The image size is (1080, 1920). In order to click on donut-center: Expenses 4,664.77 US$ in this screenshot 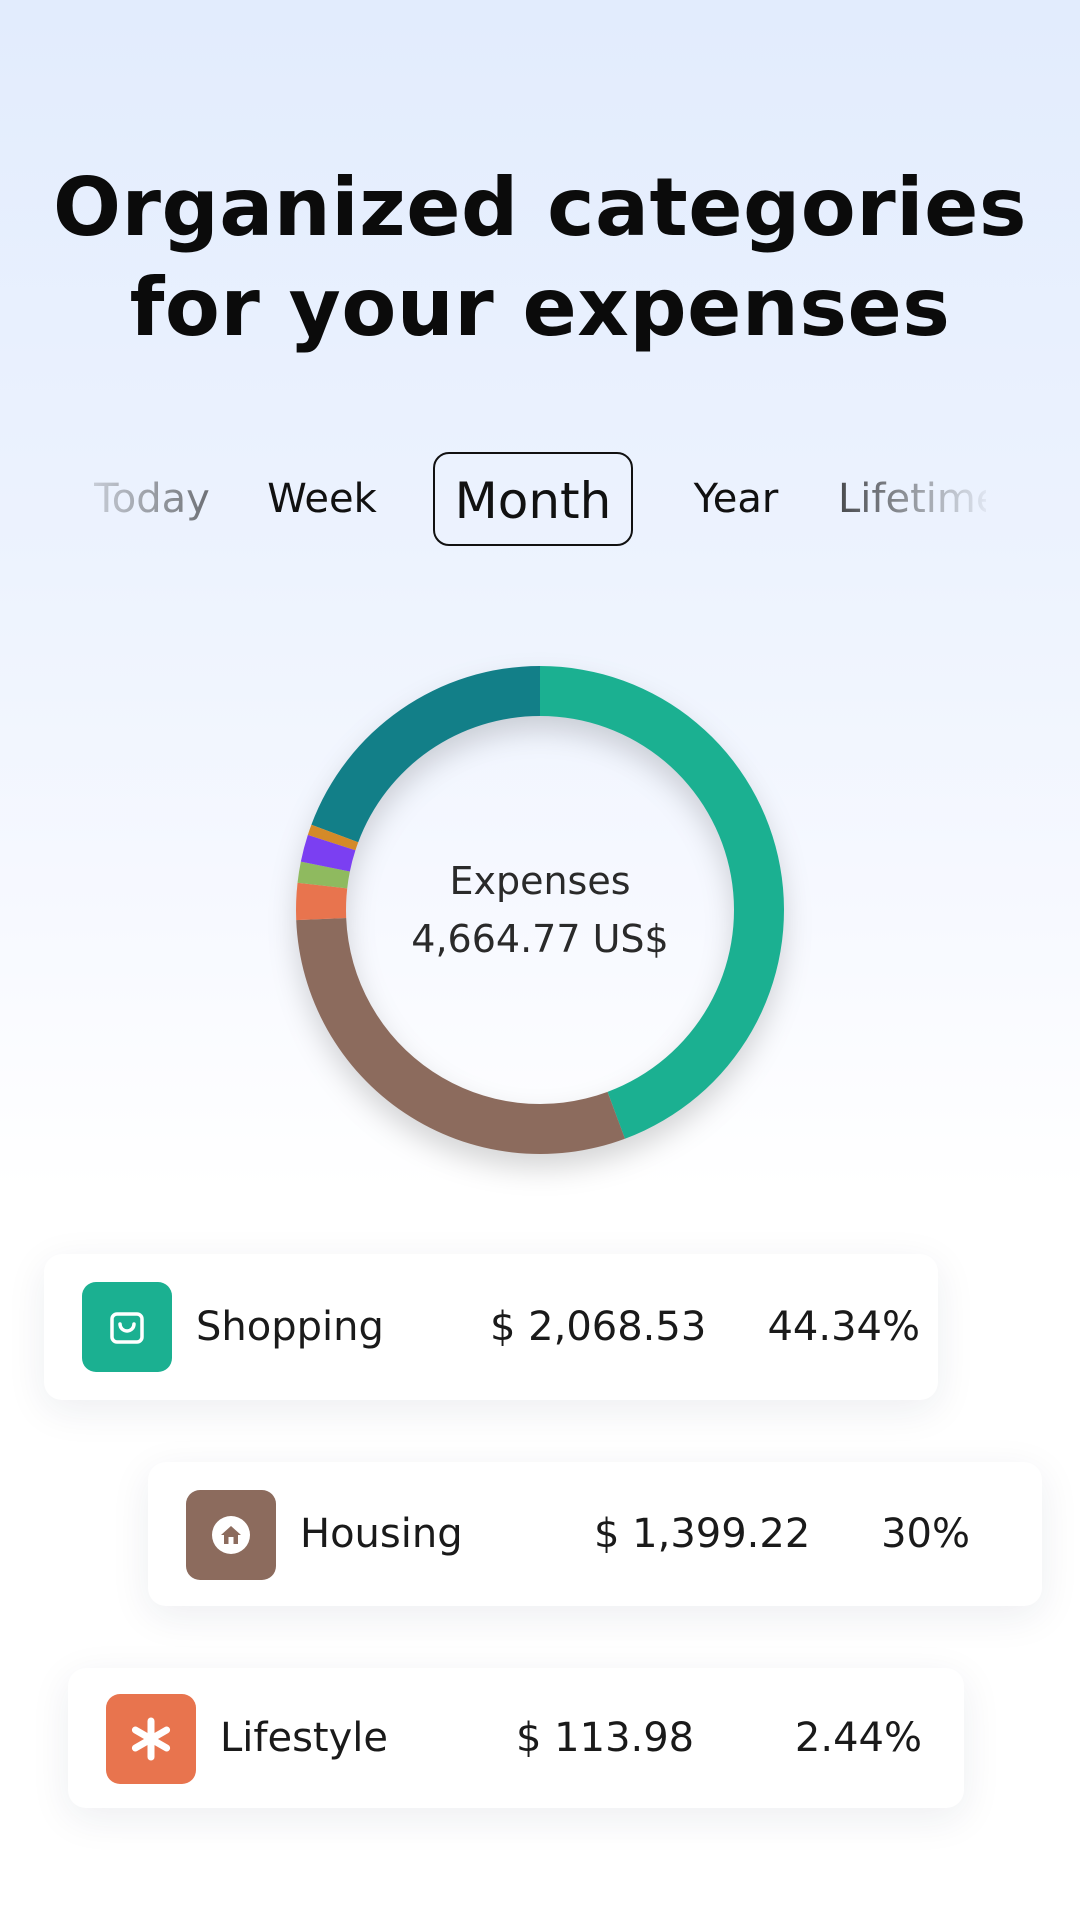, I will do `click(540, 910)`.